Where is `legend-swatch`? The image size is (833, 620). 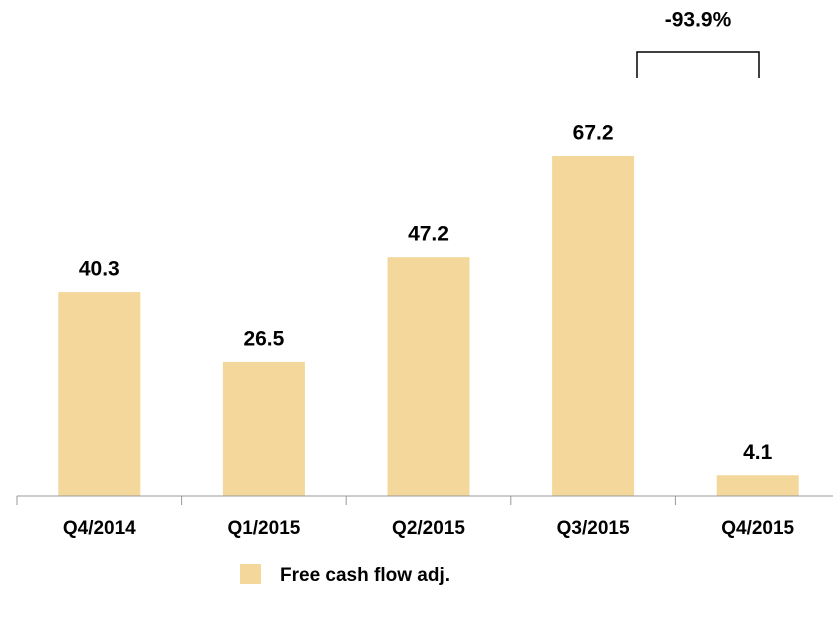
legend-swatch is located at coordinates (250, 574).